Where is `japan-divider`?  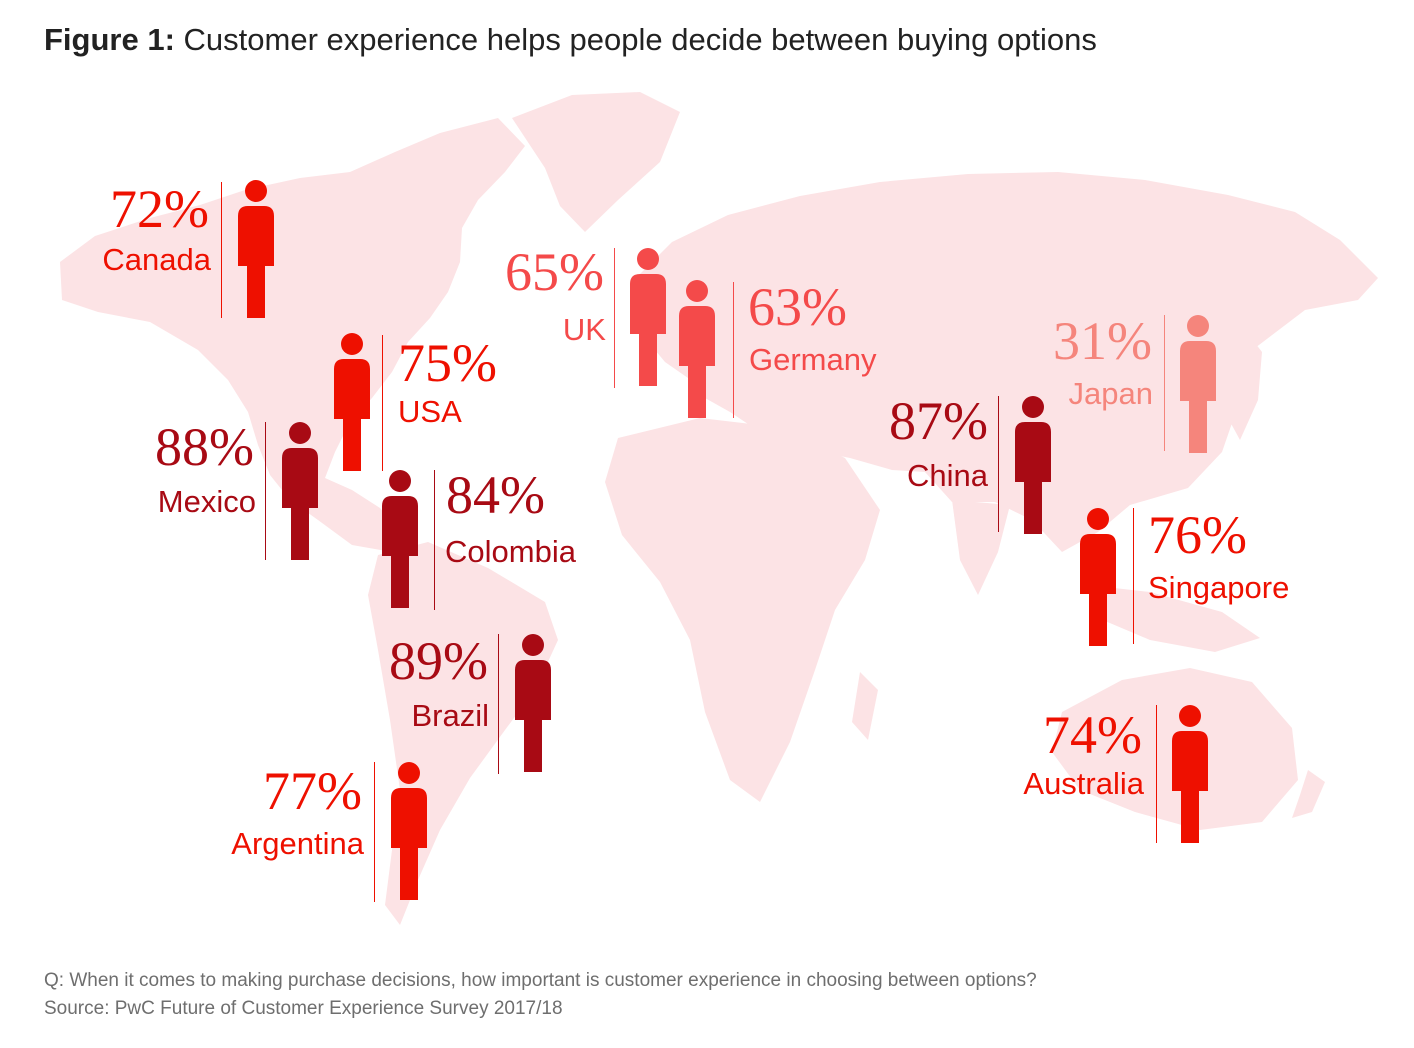 japan-divider is located at coordinates (1164, 383).